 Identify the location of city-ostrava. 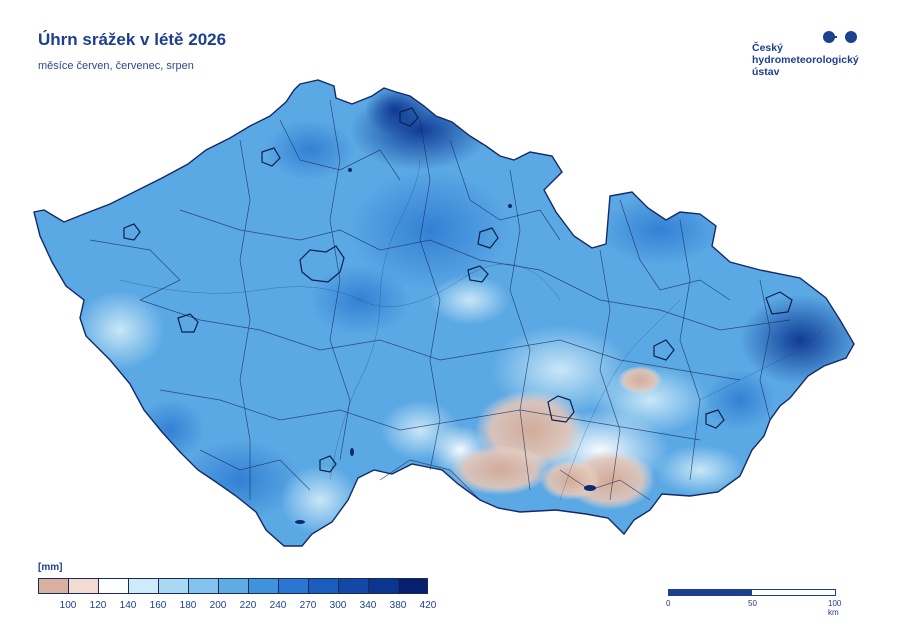
(779, 303).